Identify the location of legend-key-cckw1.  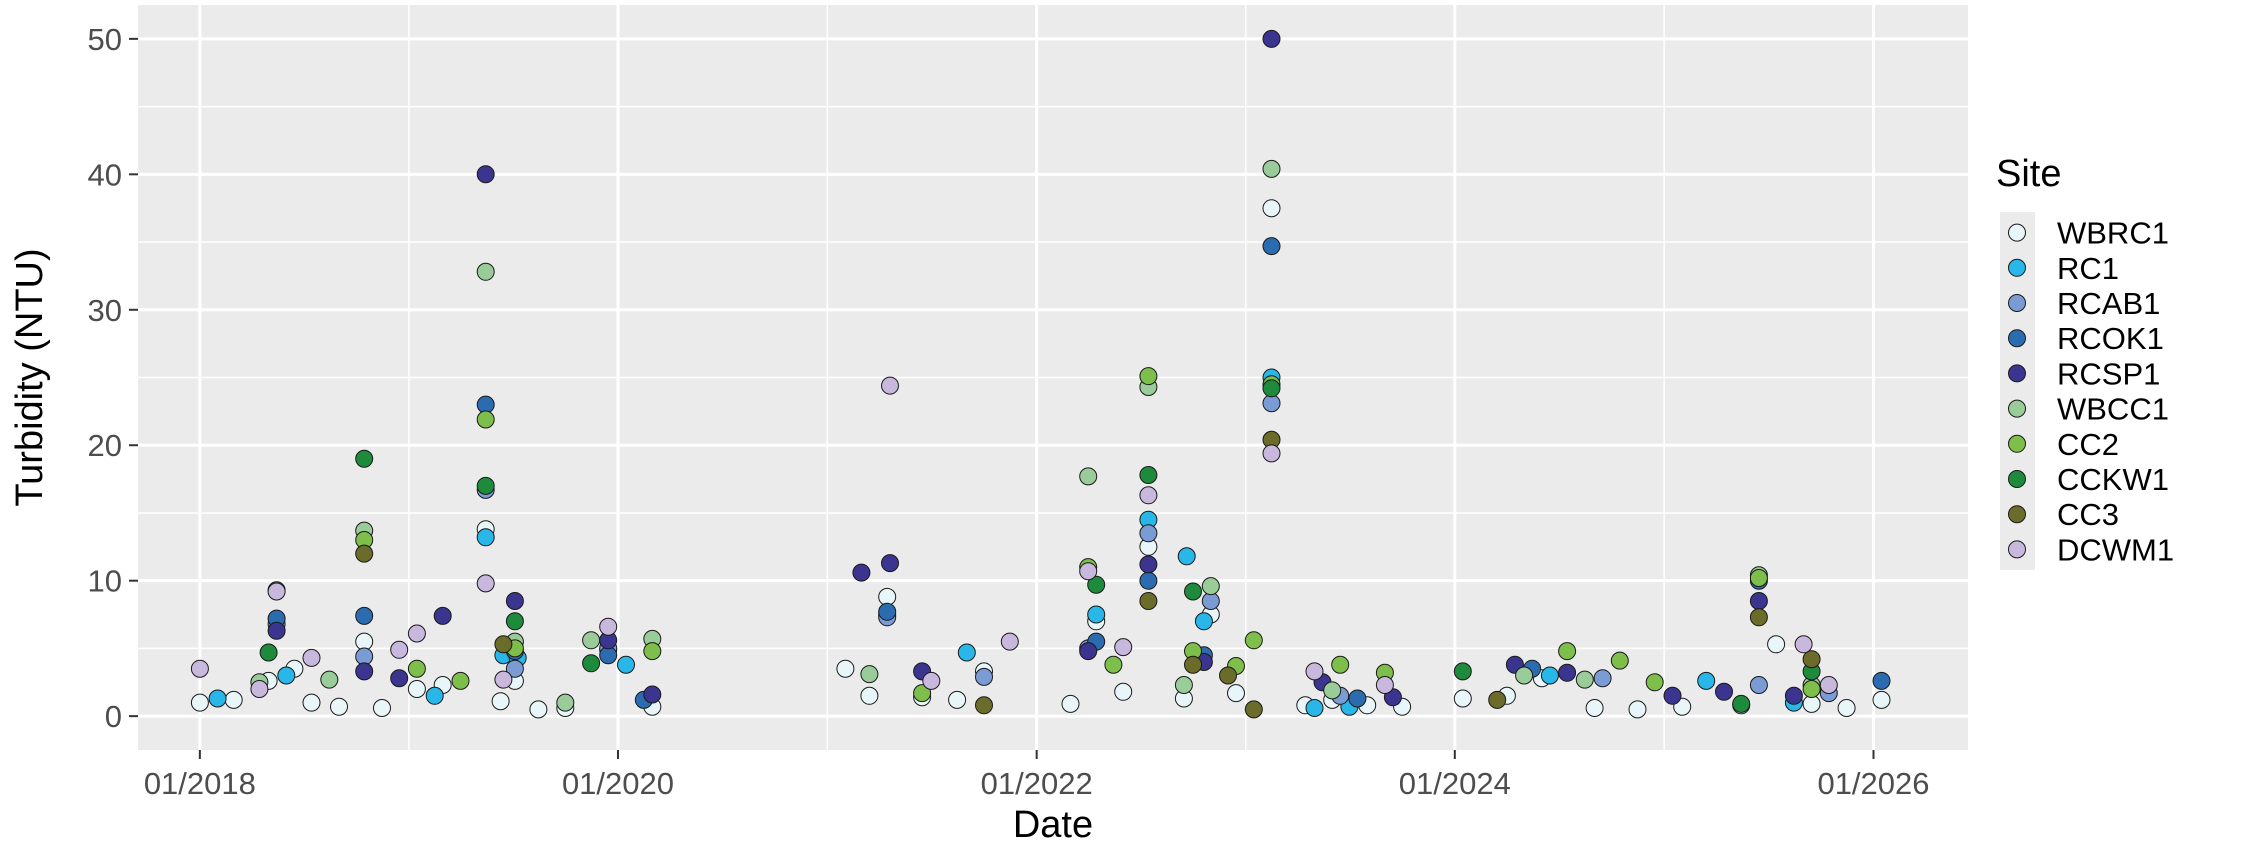
(2017, 479).